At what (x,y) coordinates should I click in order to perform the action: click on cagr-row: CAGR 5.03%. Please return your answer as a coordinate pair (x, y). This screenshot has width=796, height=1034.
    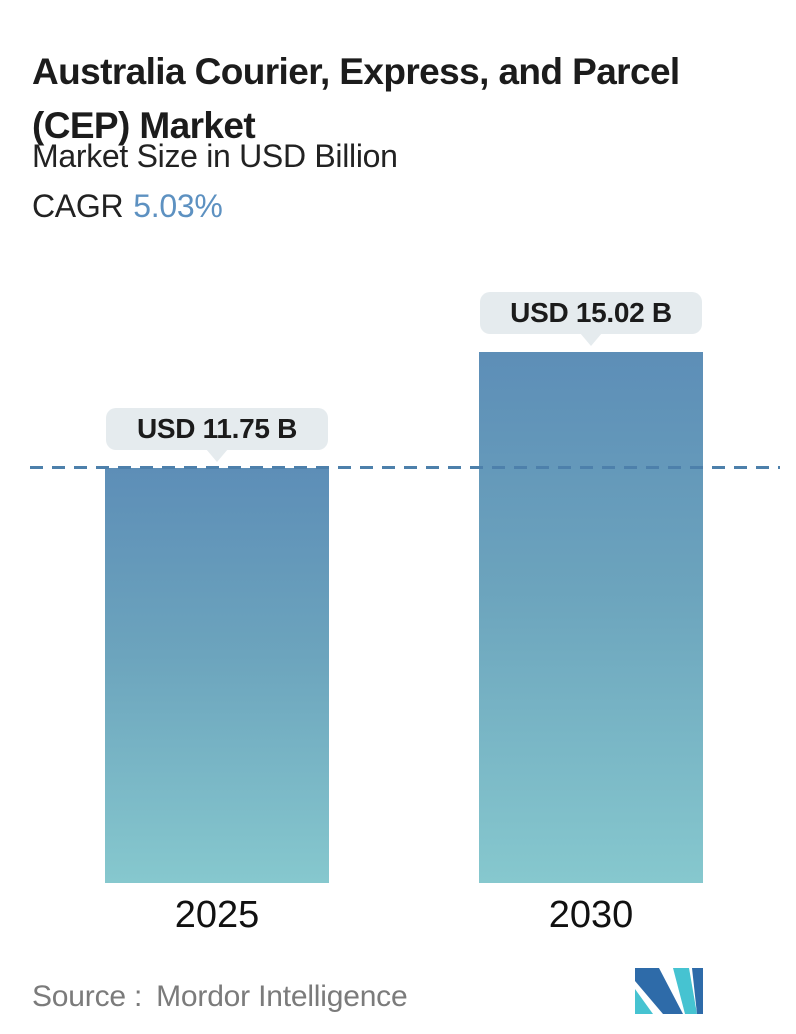
    Looking at the image, I should click on (127, 206).